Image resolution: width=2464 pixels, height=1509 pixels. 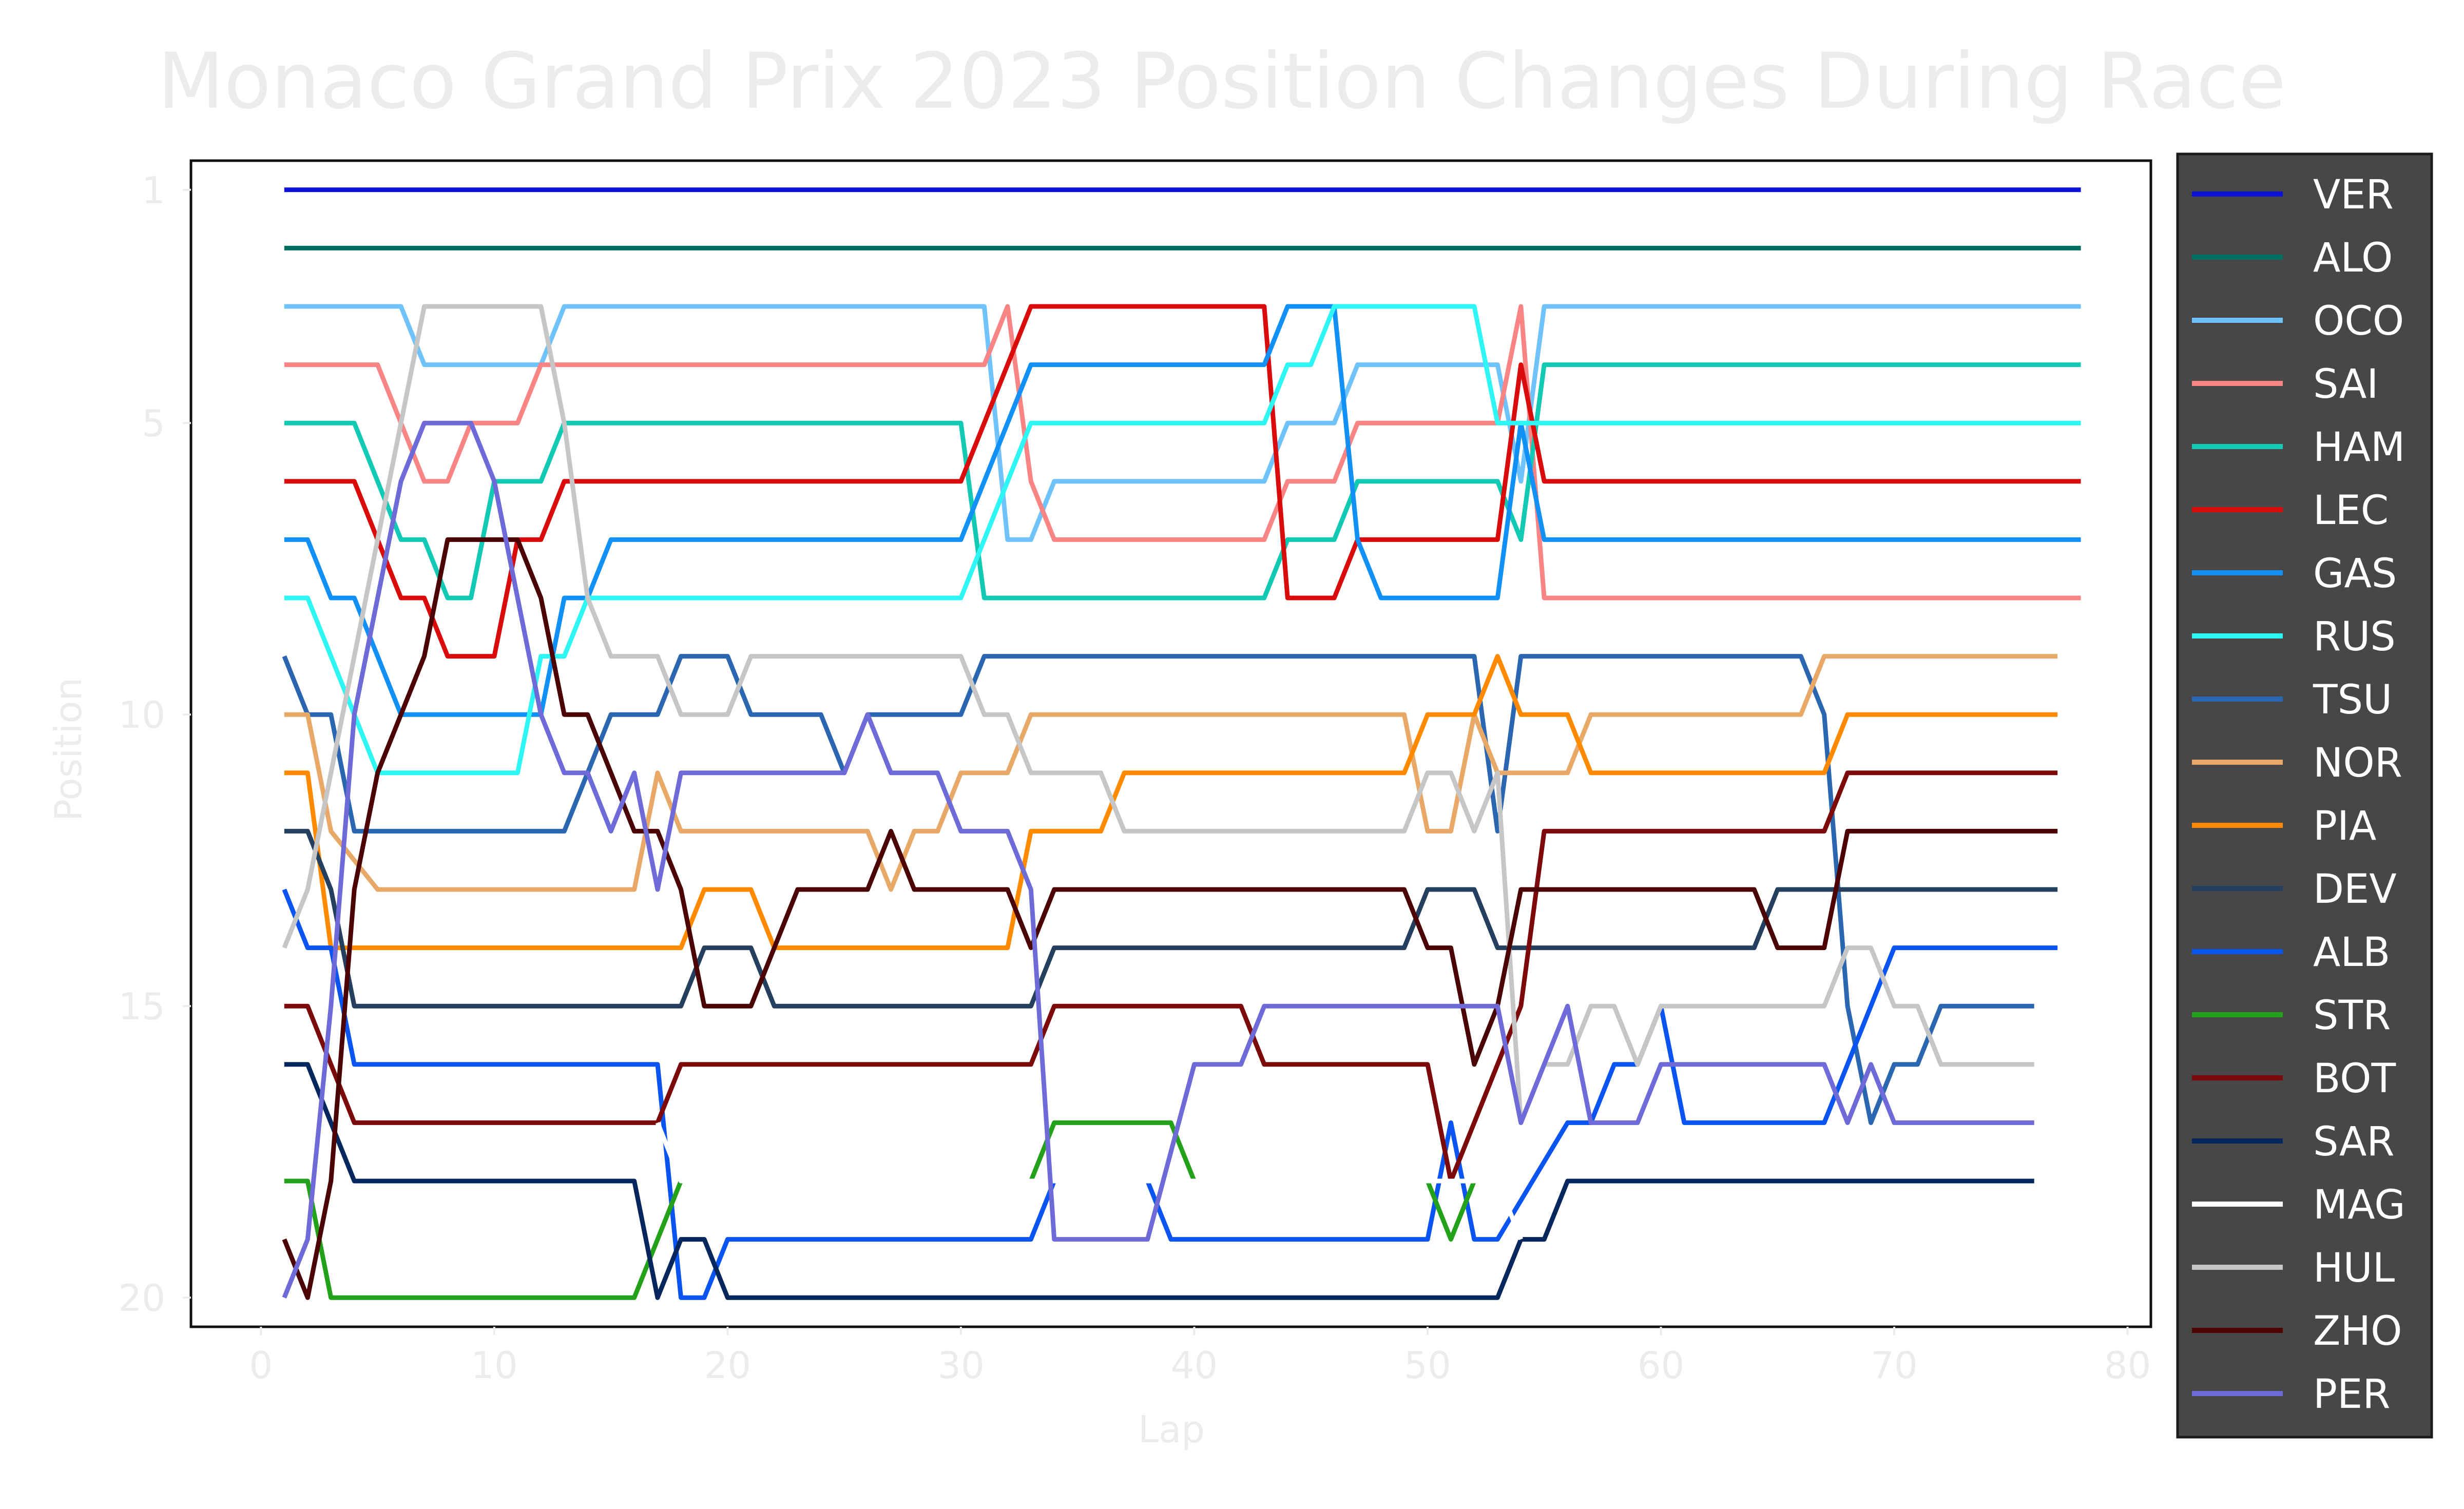 I want to click on series-line-str, so click(x=891, y=1210).